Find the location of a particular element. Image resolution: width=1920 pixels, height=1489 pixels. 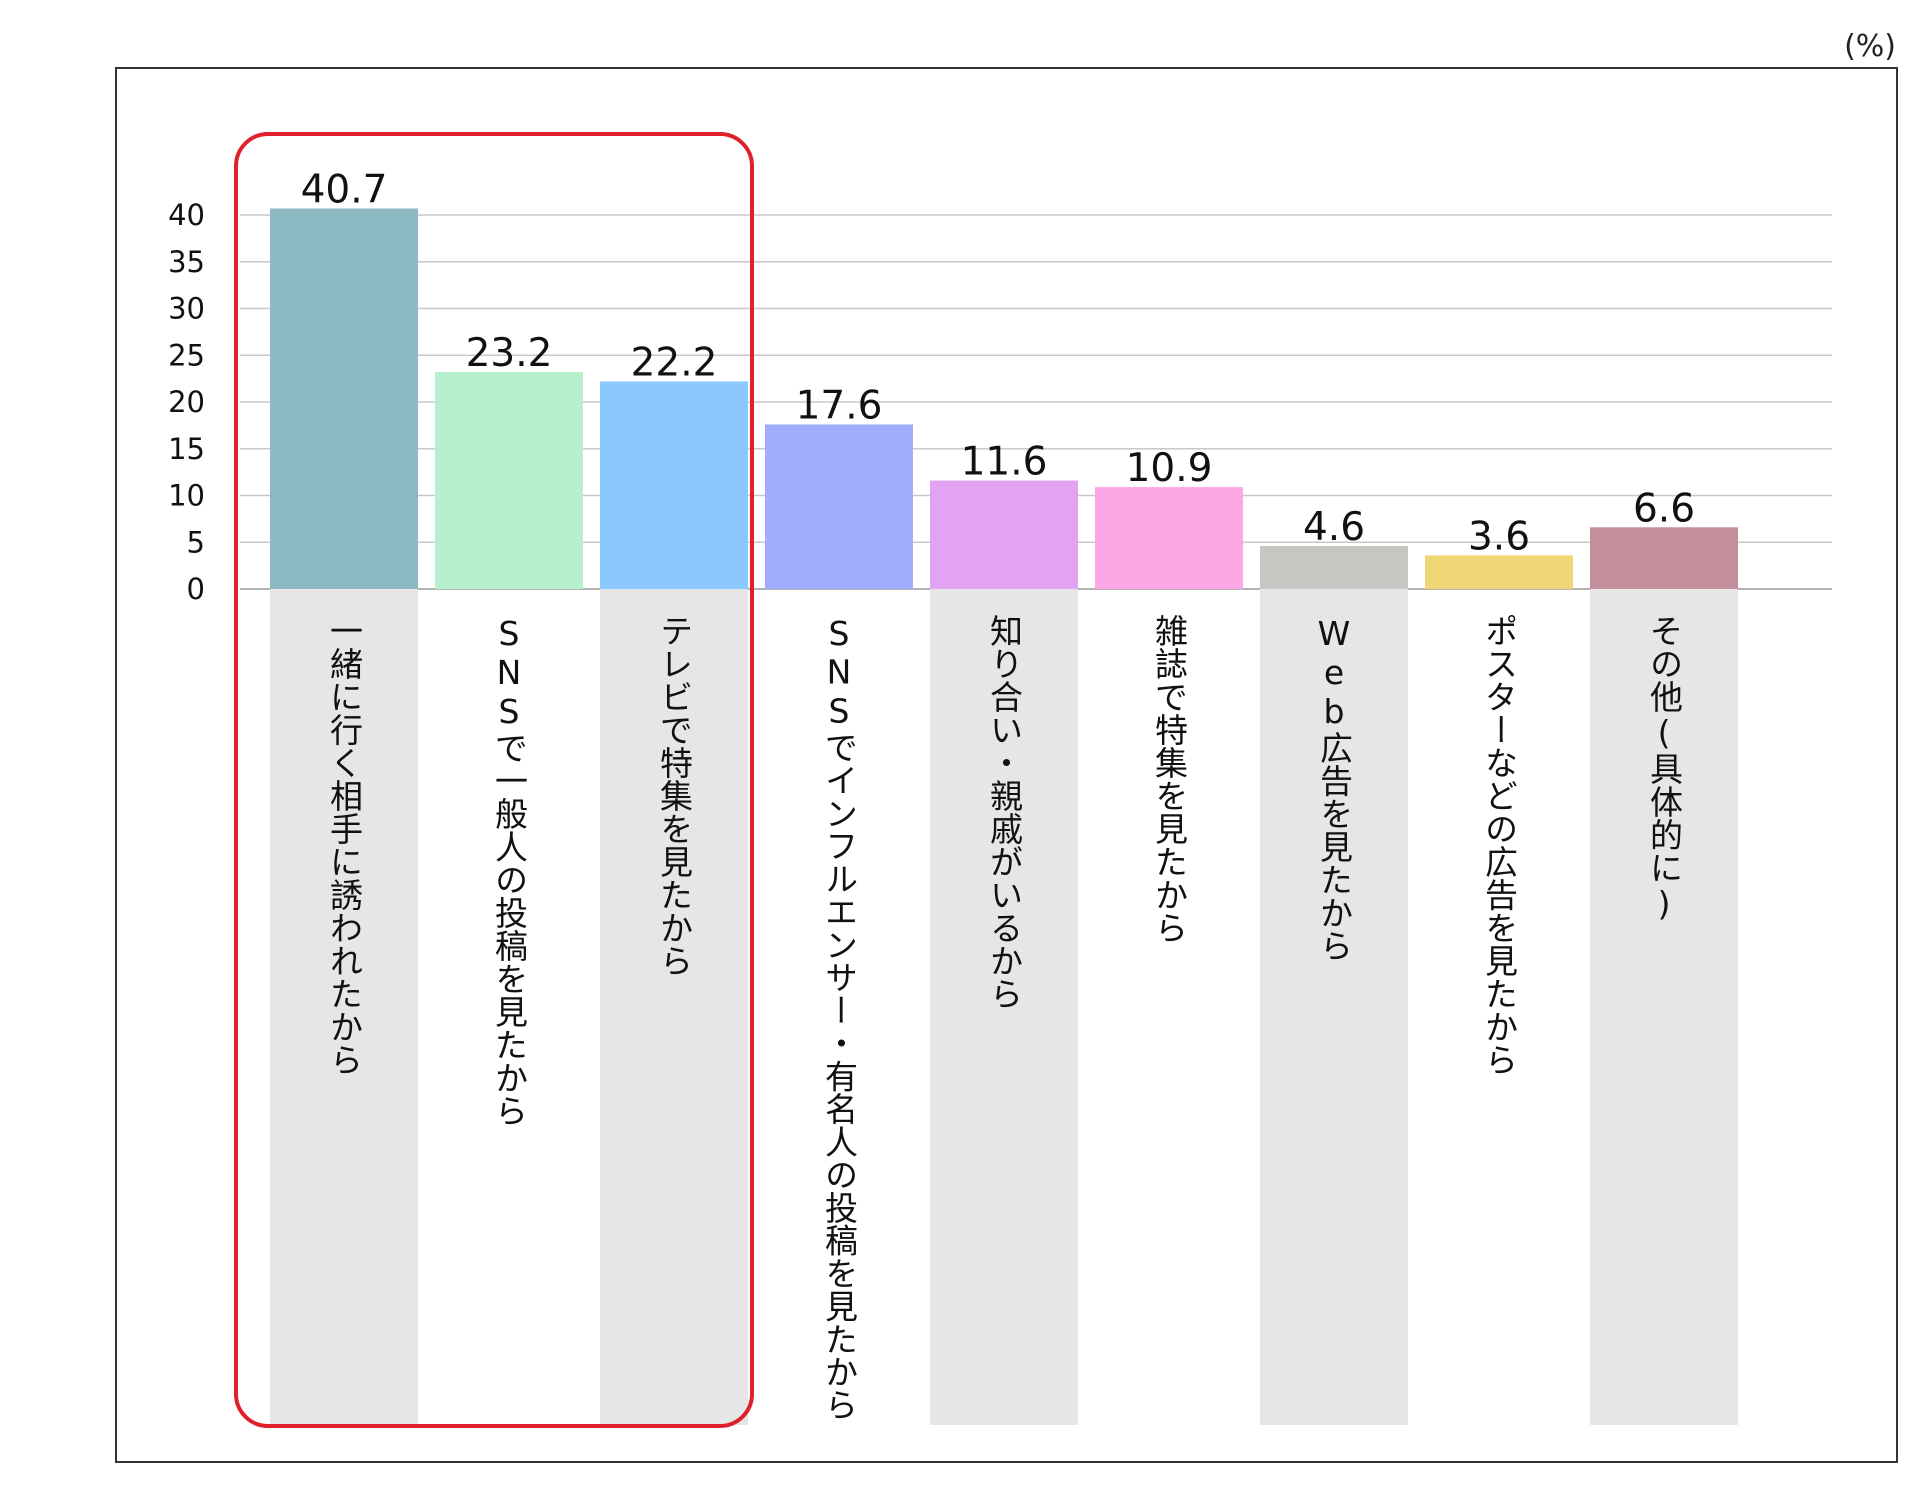

y-tick-label: 5 is located at coordinates (196, 542).